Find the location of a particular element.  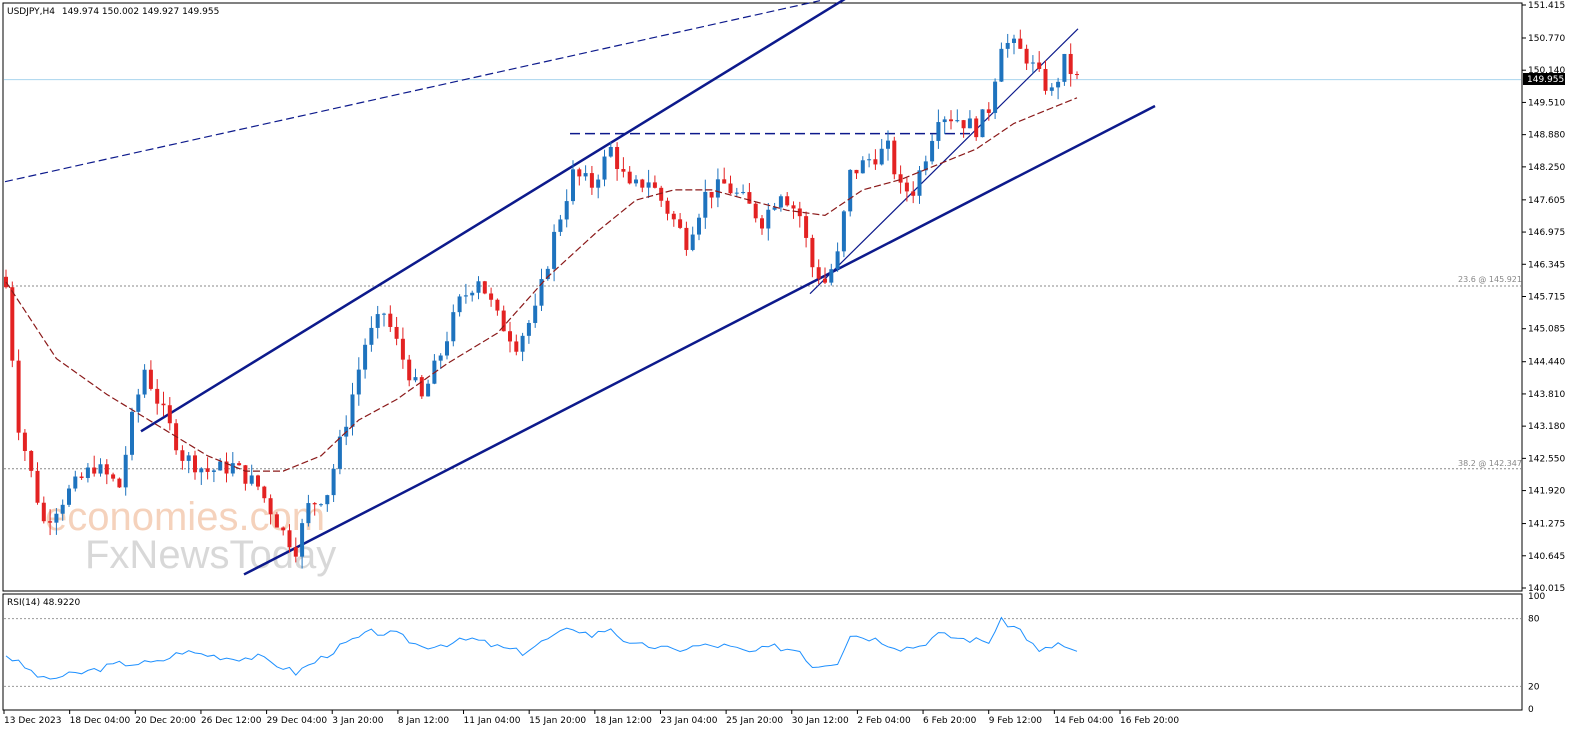

x-tick-label: 18 Jan 12:00 is located at coordinates (623, 721).